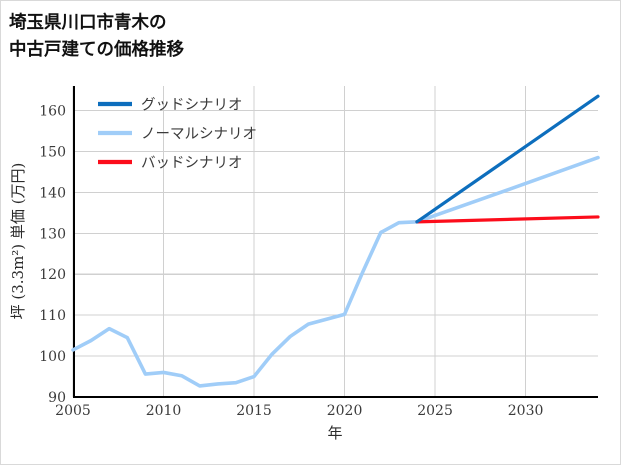 Image resolution: width=621 pixels, height=465 pixels. I want to click on x-tick-label: 2005, so click(73, 411).